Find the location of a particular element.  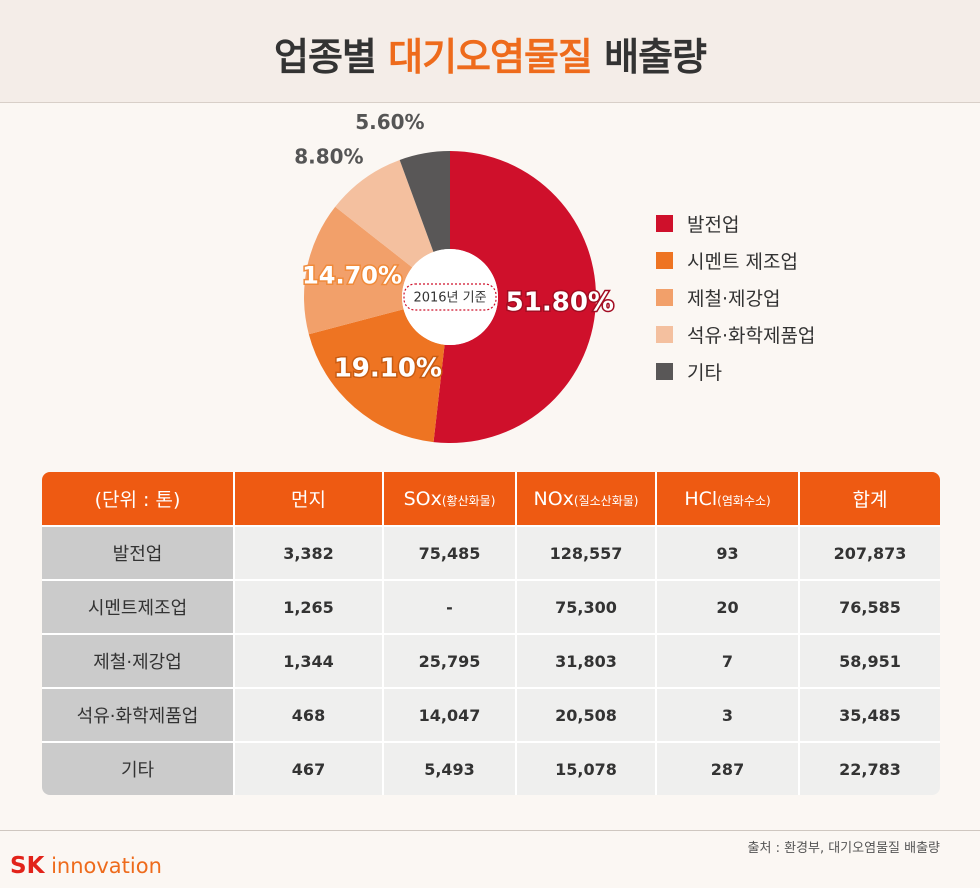

donut-chart: 51.80% 19.10% 14.70% 8.80% 5.60% 2016년 기준 is located at coordinates (454, 276).